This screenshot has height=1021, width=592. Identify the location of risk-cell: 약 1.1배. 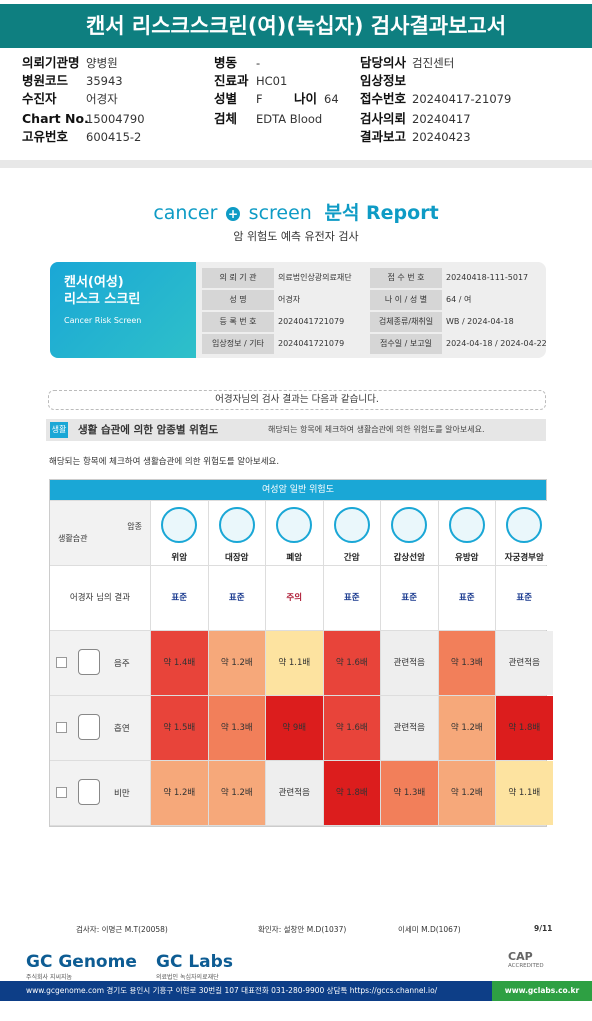
(294, 663).